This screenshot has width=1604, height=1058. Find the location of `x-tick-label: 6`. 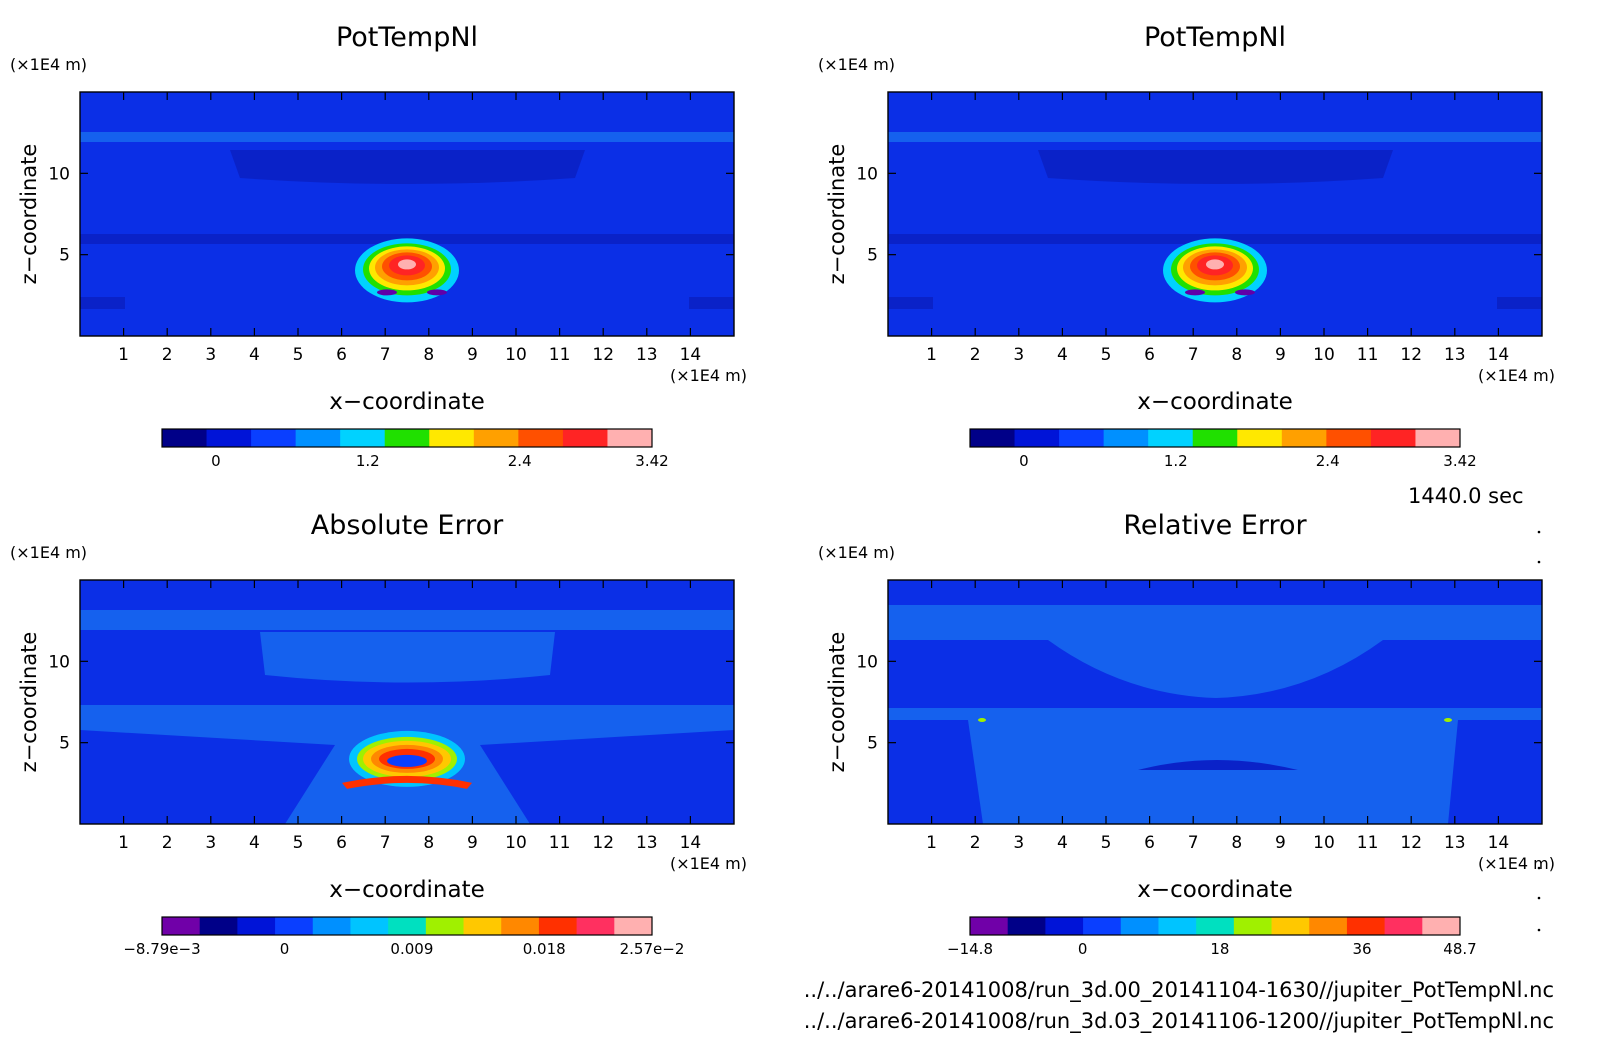

x-tick-label: 6 is located at coordinates (1149, 843).